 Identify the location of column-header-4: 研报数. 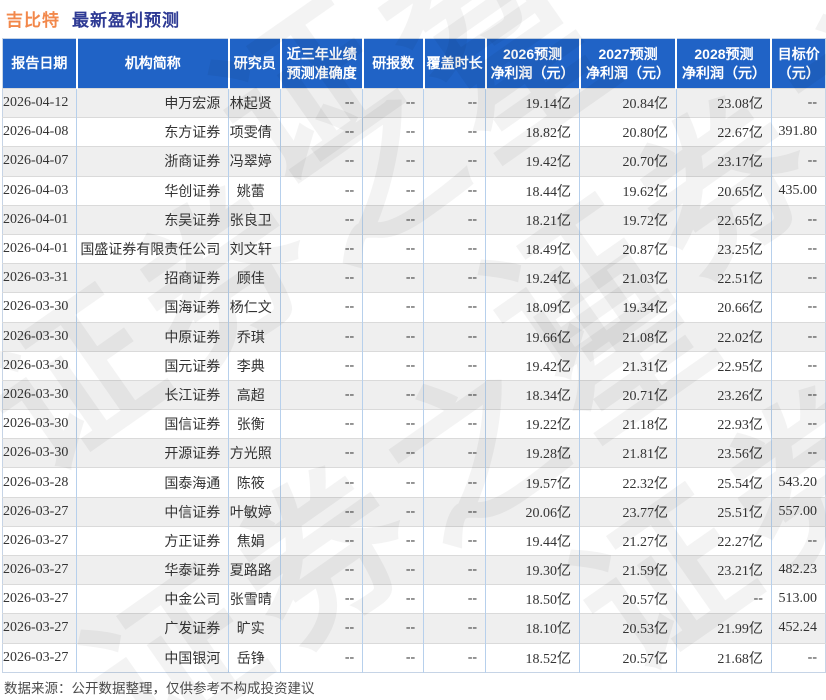
(392, 63).